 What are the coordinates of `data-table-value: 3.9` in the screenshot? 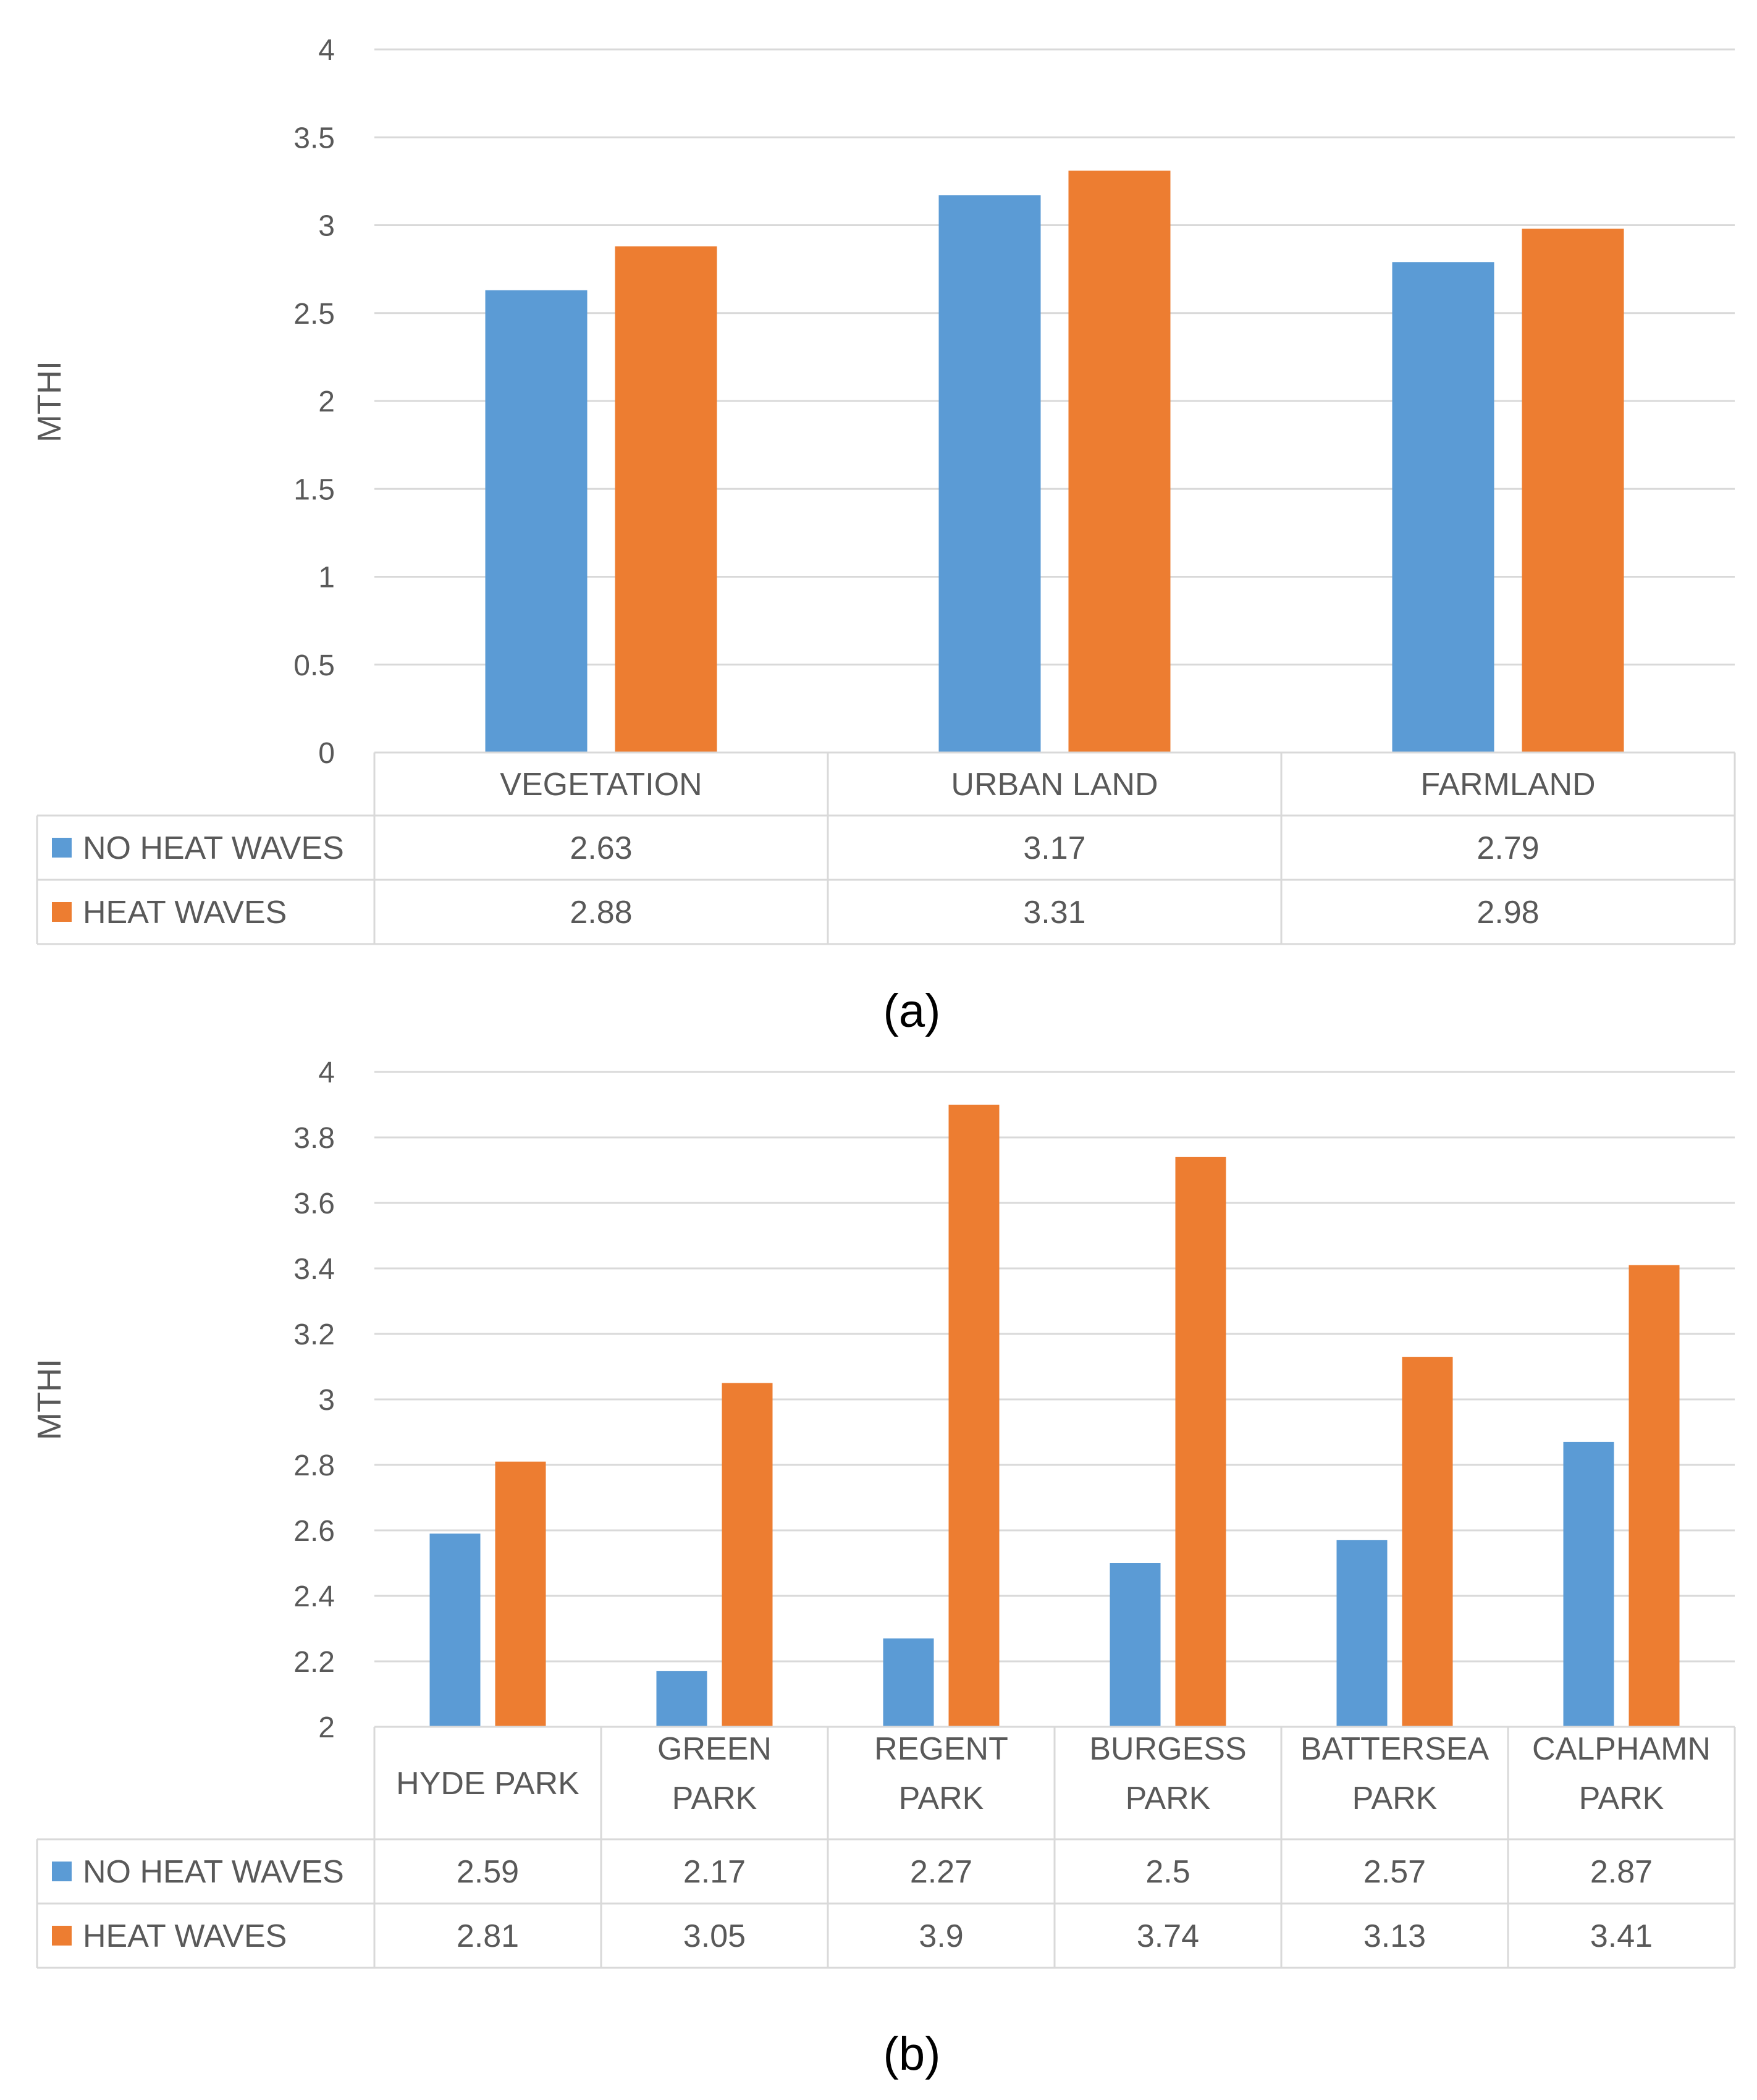 It's located at (941, 1936).